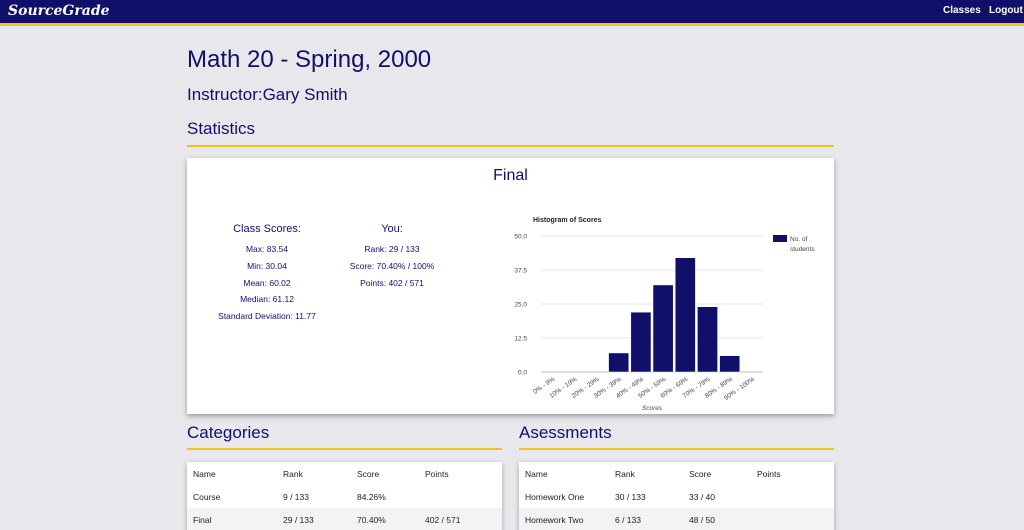 Image resolution: width=1024 pixels, height=530 pixels. I want to click on y-tick-label: 50.0, so click(520, 237).